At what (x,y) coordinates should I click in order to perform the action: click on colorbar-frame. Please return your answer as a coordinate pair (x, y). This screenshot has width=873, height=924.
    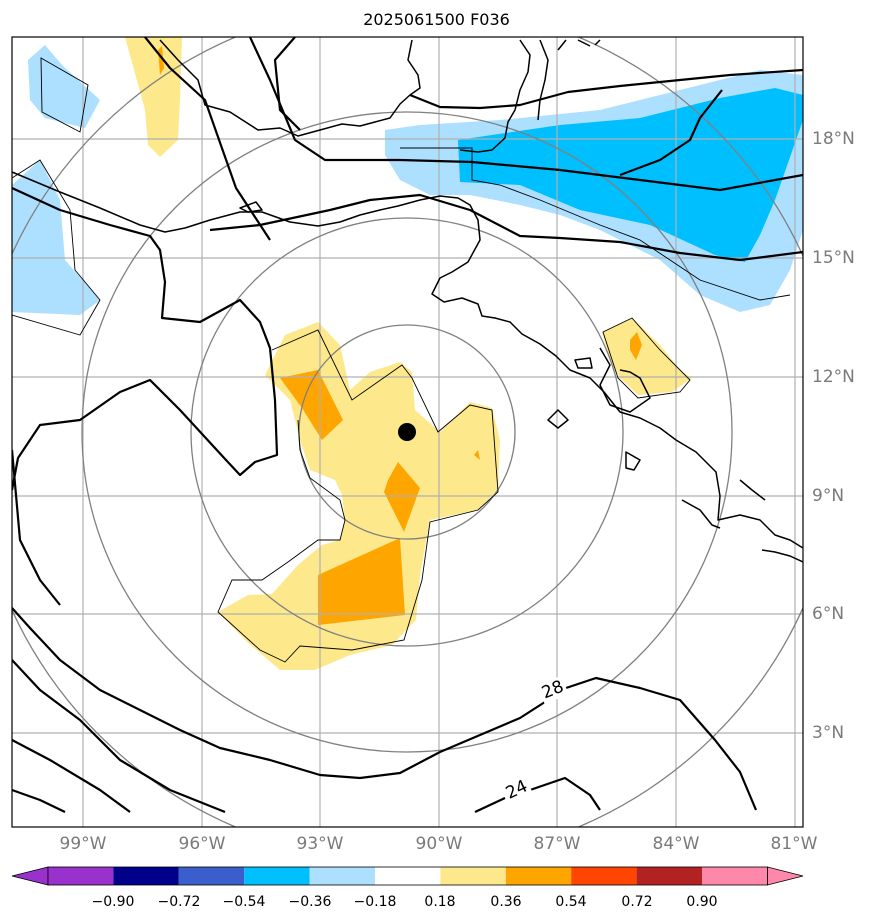
    Looking at the image, I should click on (407, 876).